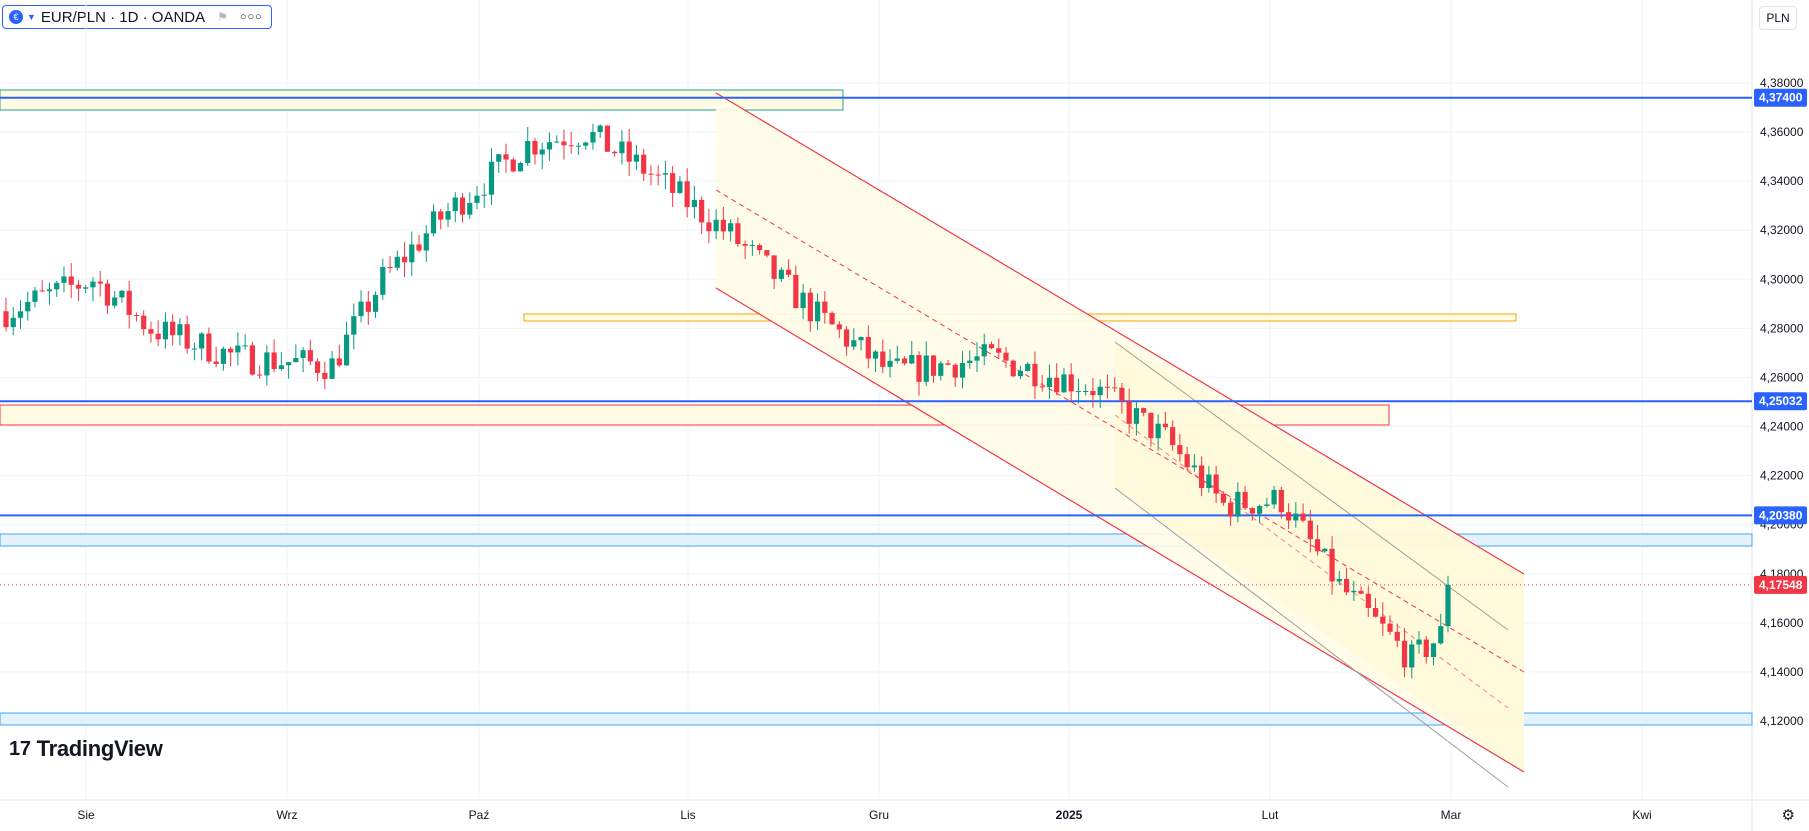 This screenshot has height=831, width=1809. Describe the element at coordinates (1641, 815) in the screenshot. I see `time-tick-label: Kwi` at that location.